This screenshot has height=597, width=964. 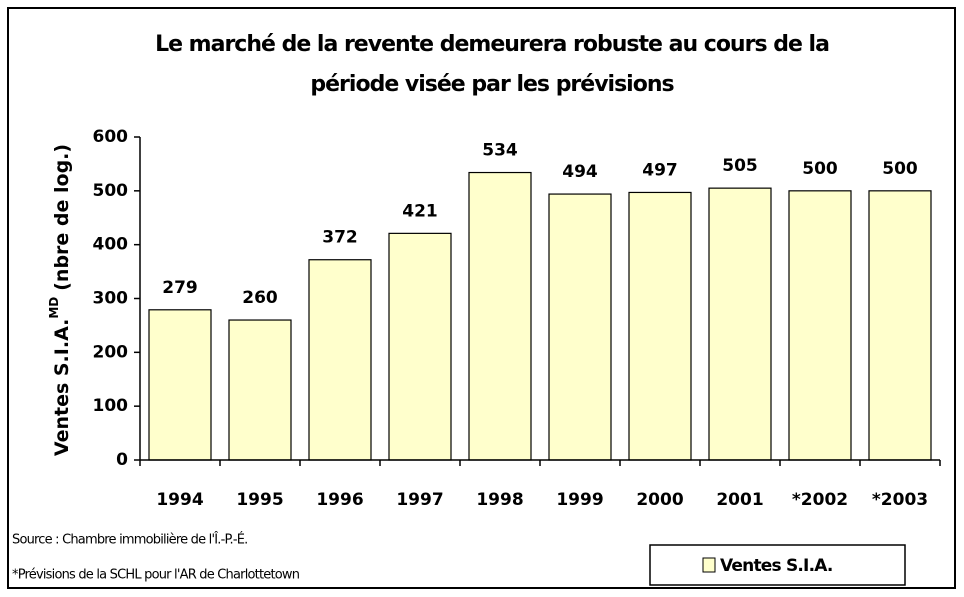 What do you see at coordinates (122, 460) in the screenshot?
I see `y-tick-label: 0` at bounding box center [122, 460].